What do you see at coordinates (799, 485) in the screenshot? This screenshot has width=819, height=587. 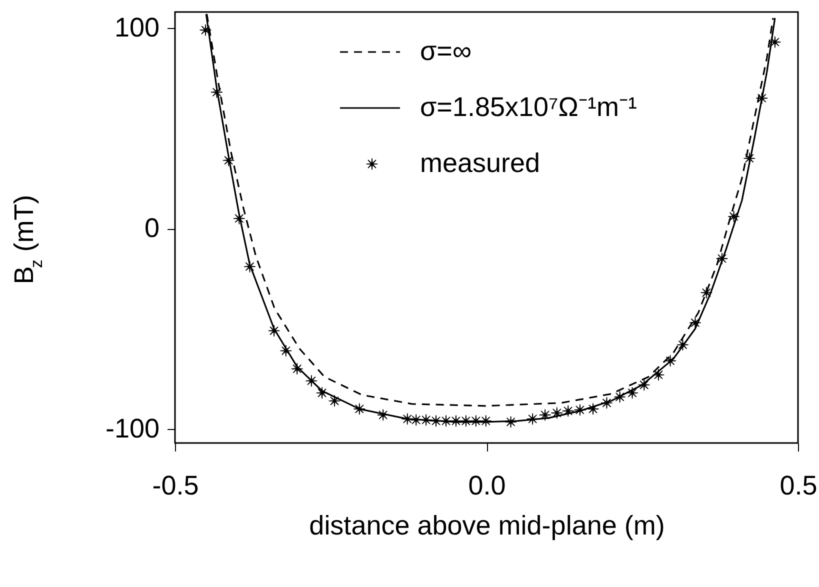 I see `x-tick-label: 0.5` at bounding box center [799, 485].